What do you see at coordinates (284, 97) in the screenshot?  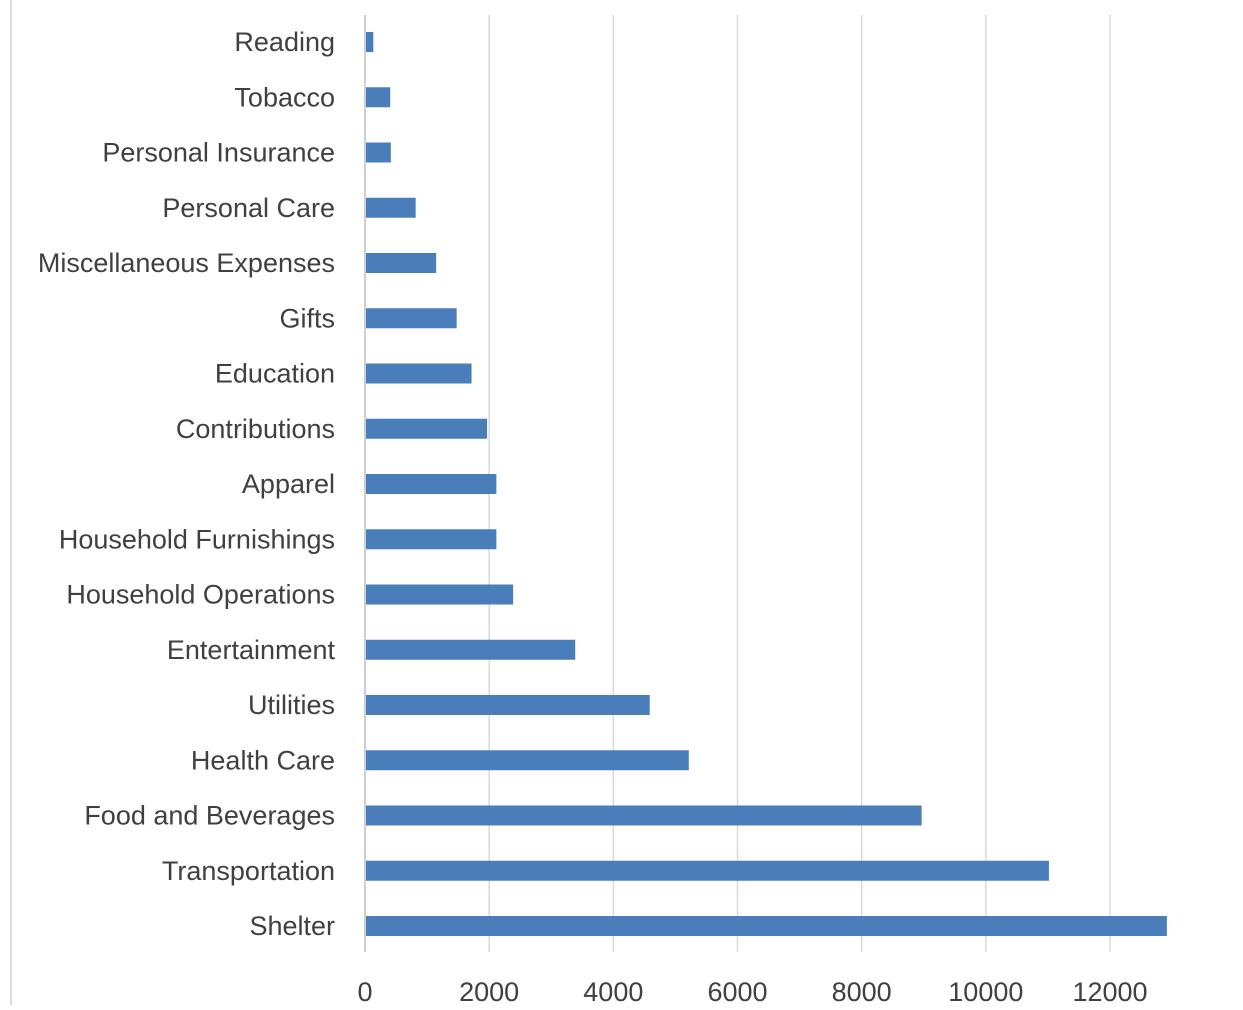 I see `category-label: Tobacco` at bounding box center [284, 97].